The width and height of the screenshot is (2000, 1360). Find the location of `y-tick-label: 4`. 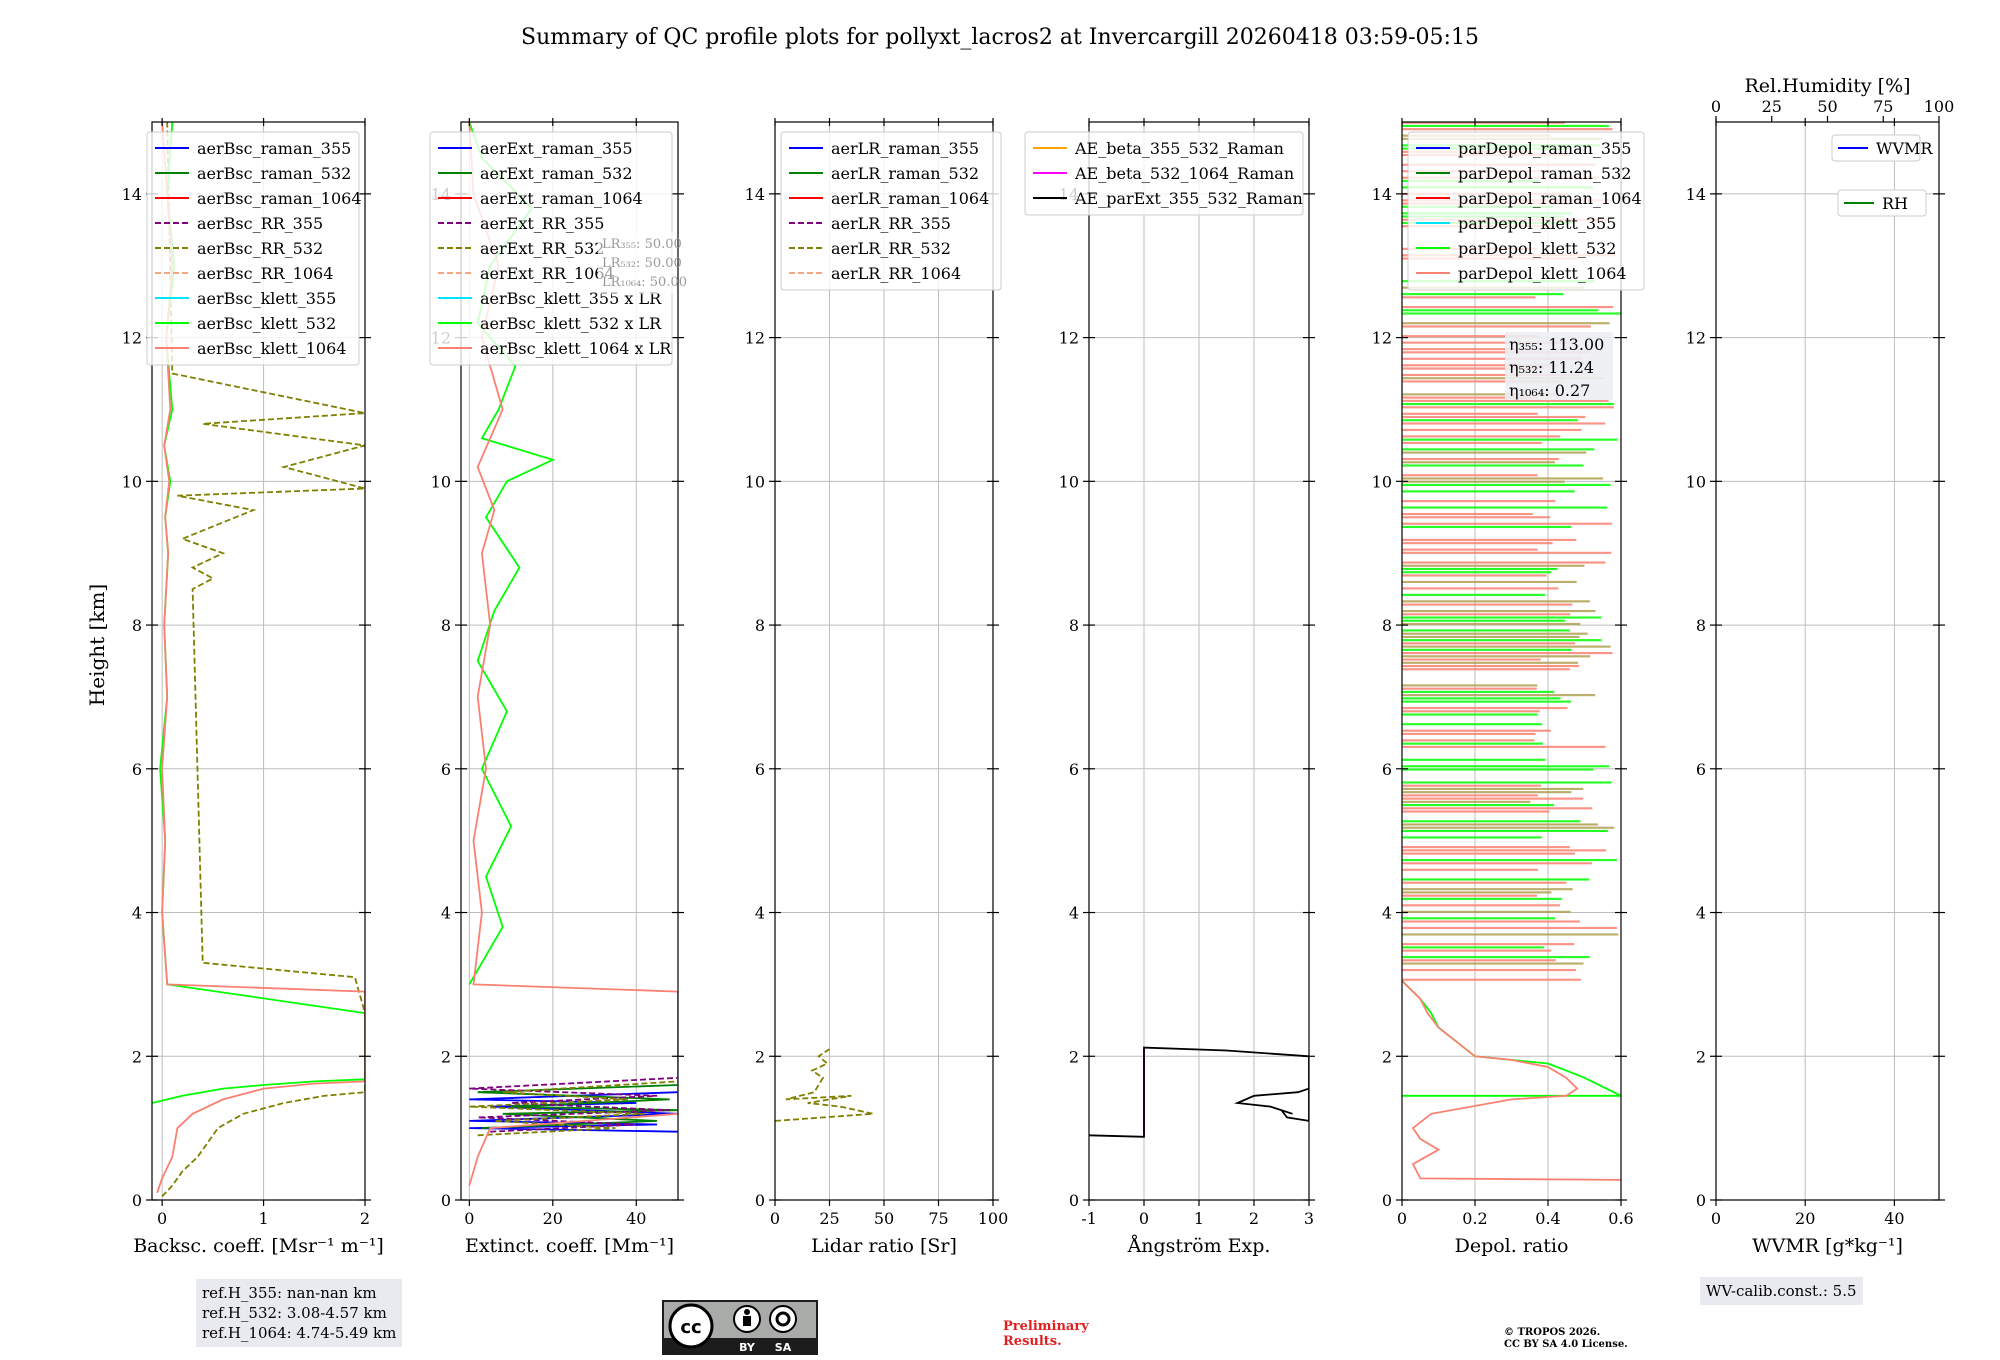

y-tick-label: 4 is located at coordinates (1701, 913).